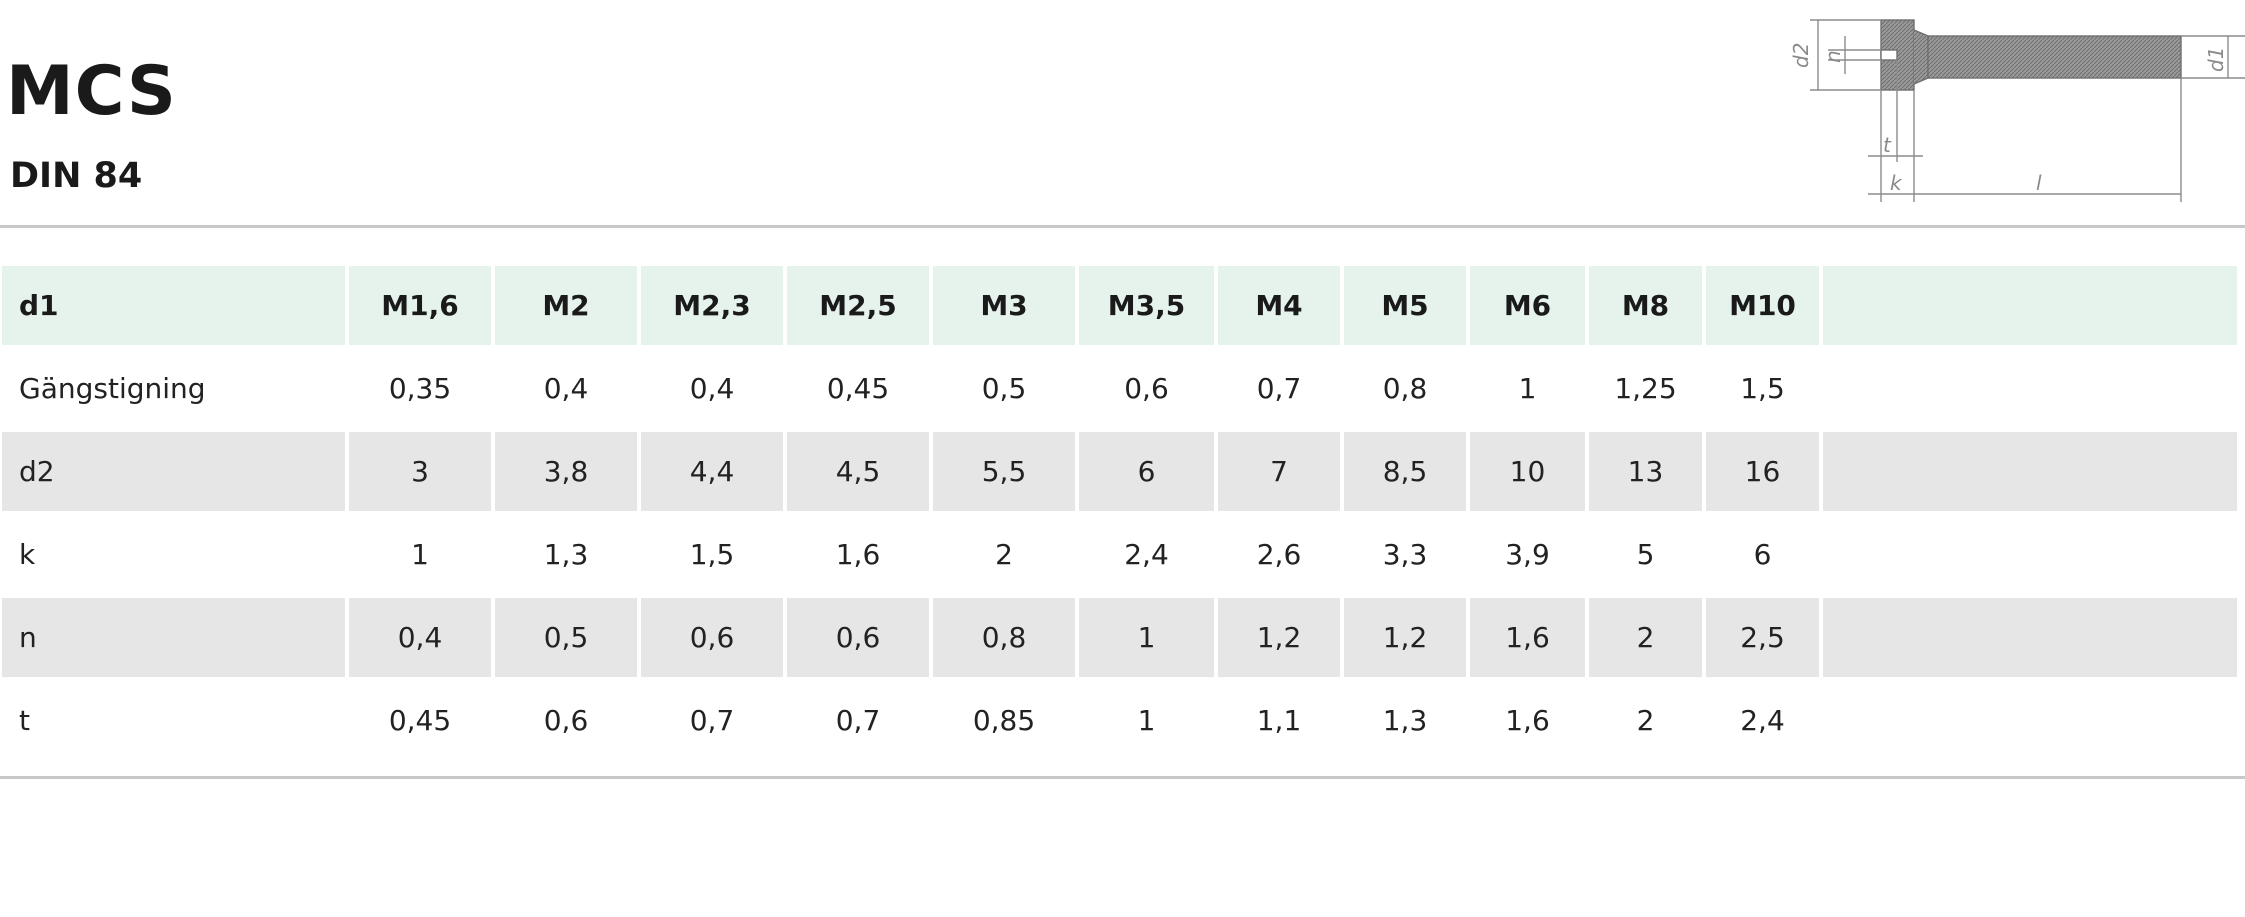 This screenshot has width=2245, height=917. I want to click on standard-subtitle: DIN 84, so click(76, 176).